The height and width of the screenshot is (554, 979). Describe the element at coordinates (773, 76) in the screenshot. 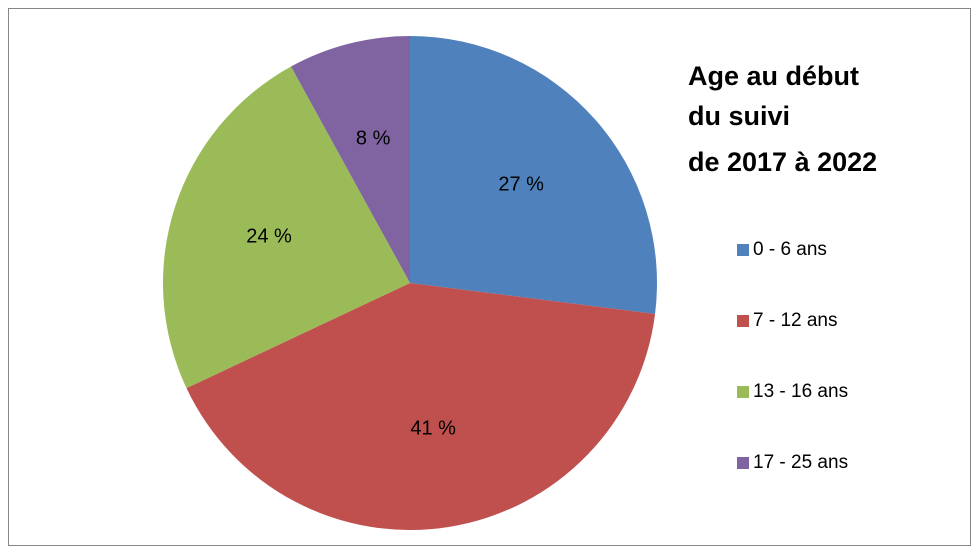

I see `chart-title: Age au début` at that location.